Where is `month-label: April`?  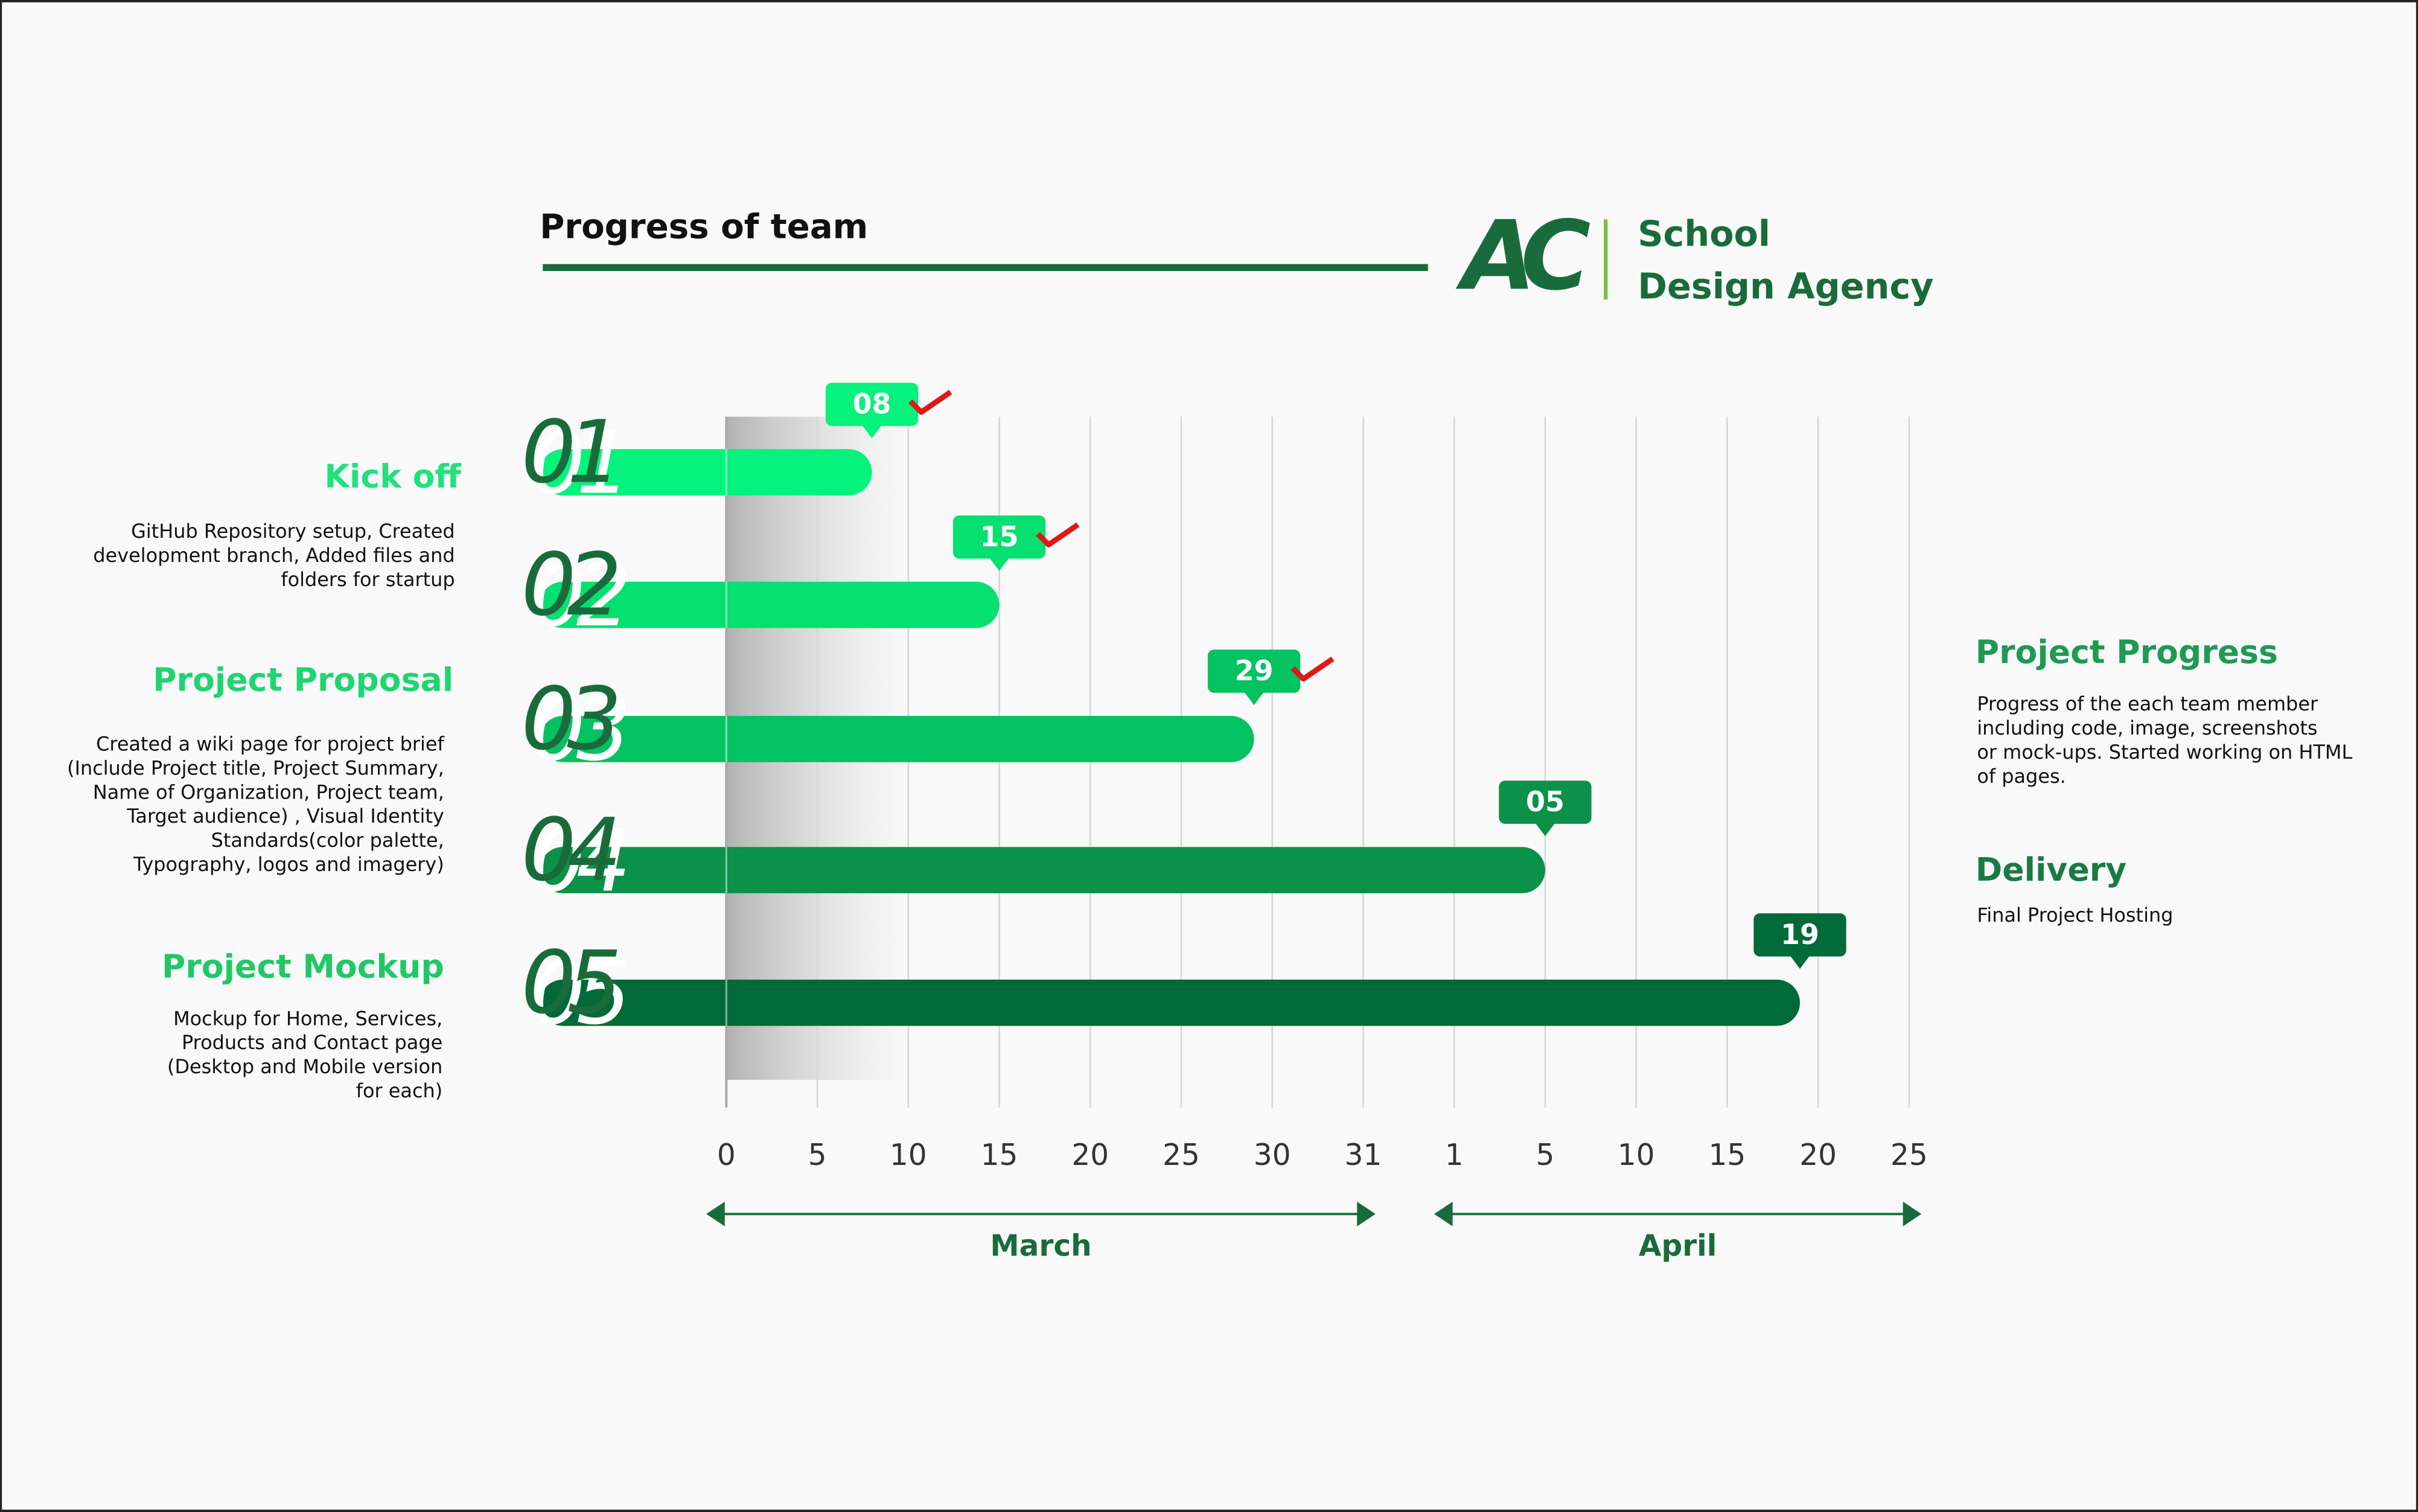 month-label: April is located at coordinates (1678, 1246).